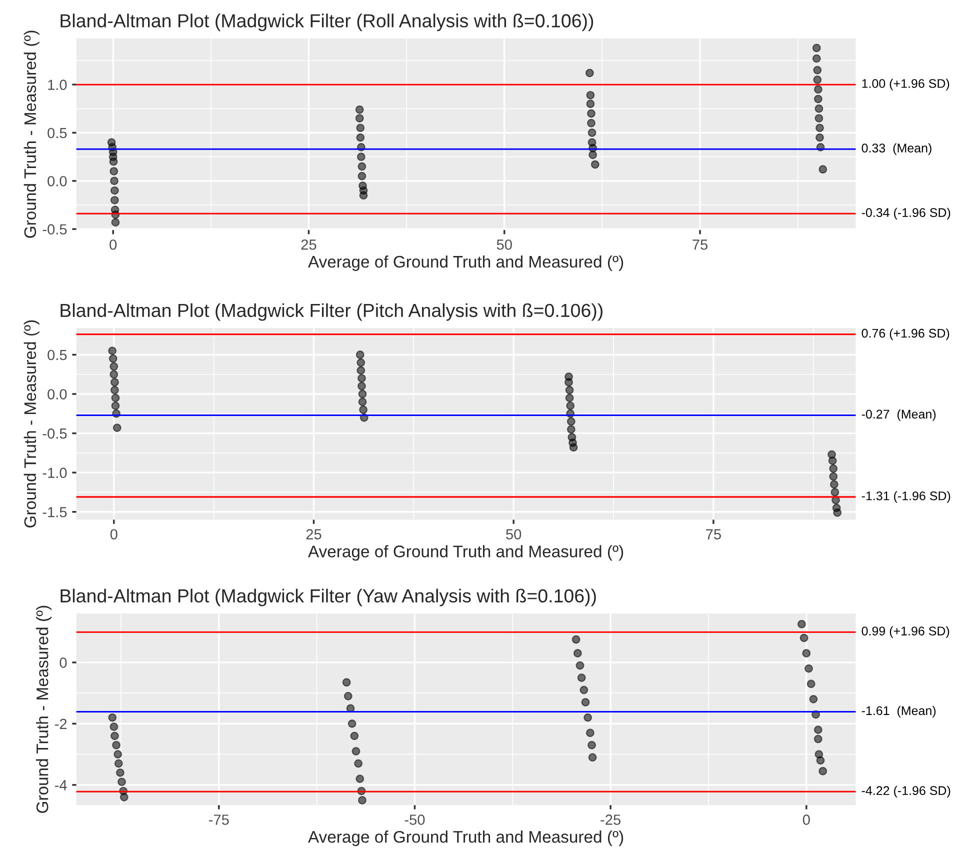  I want to click on x-tick-label: -75, so click(218, 819).